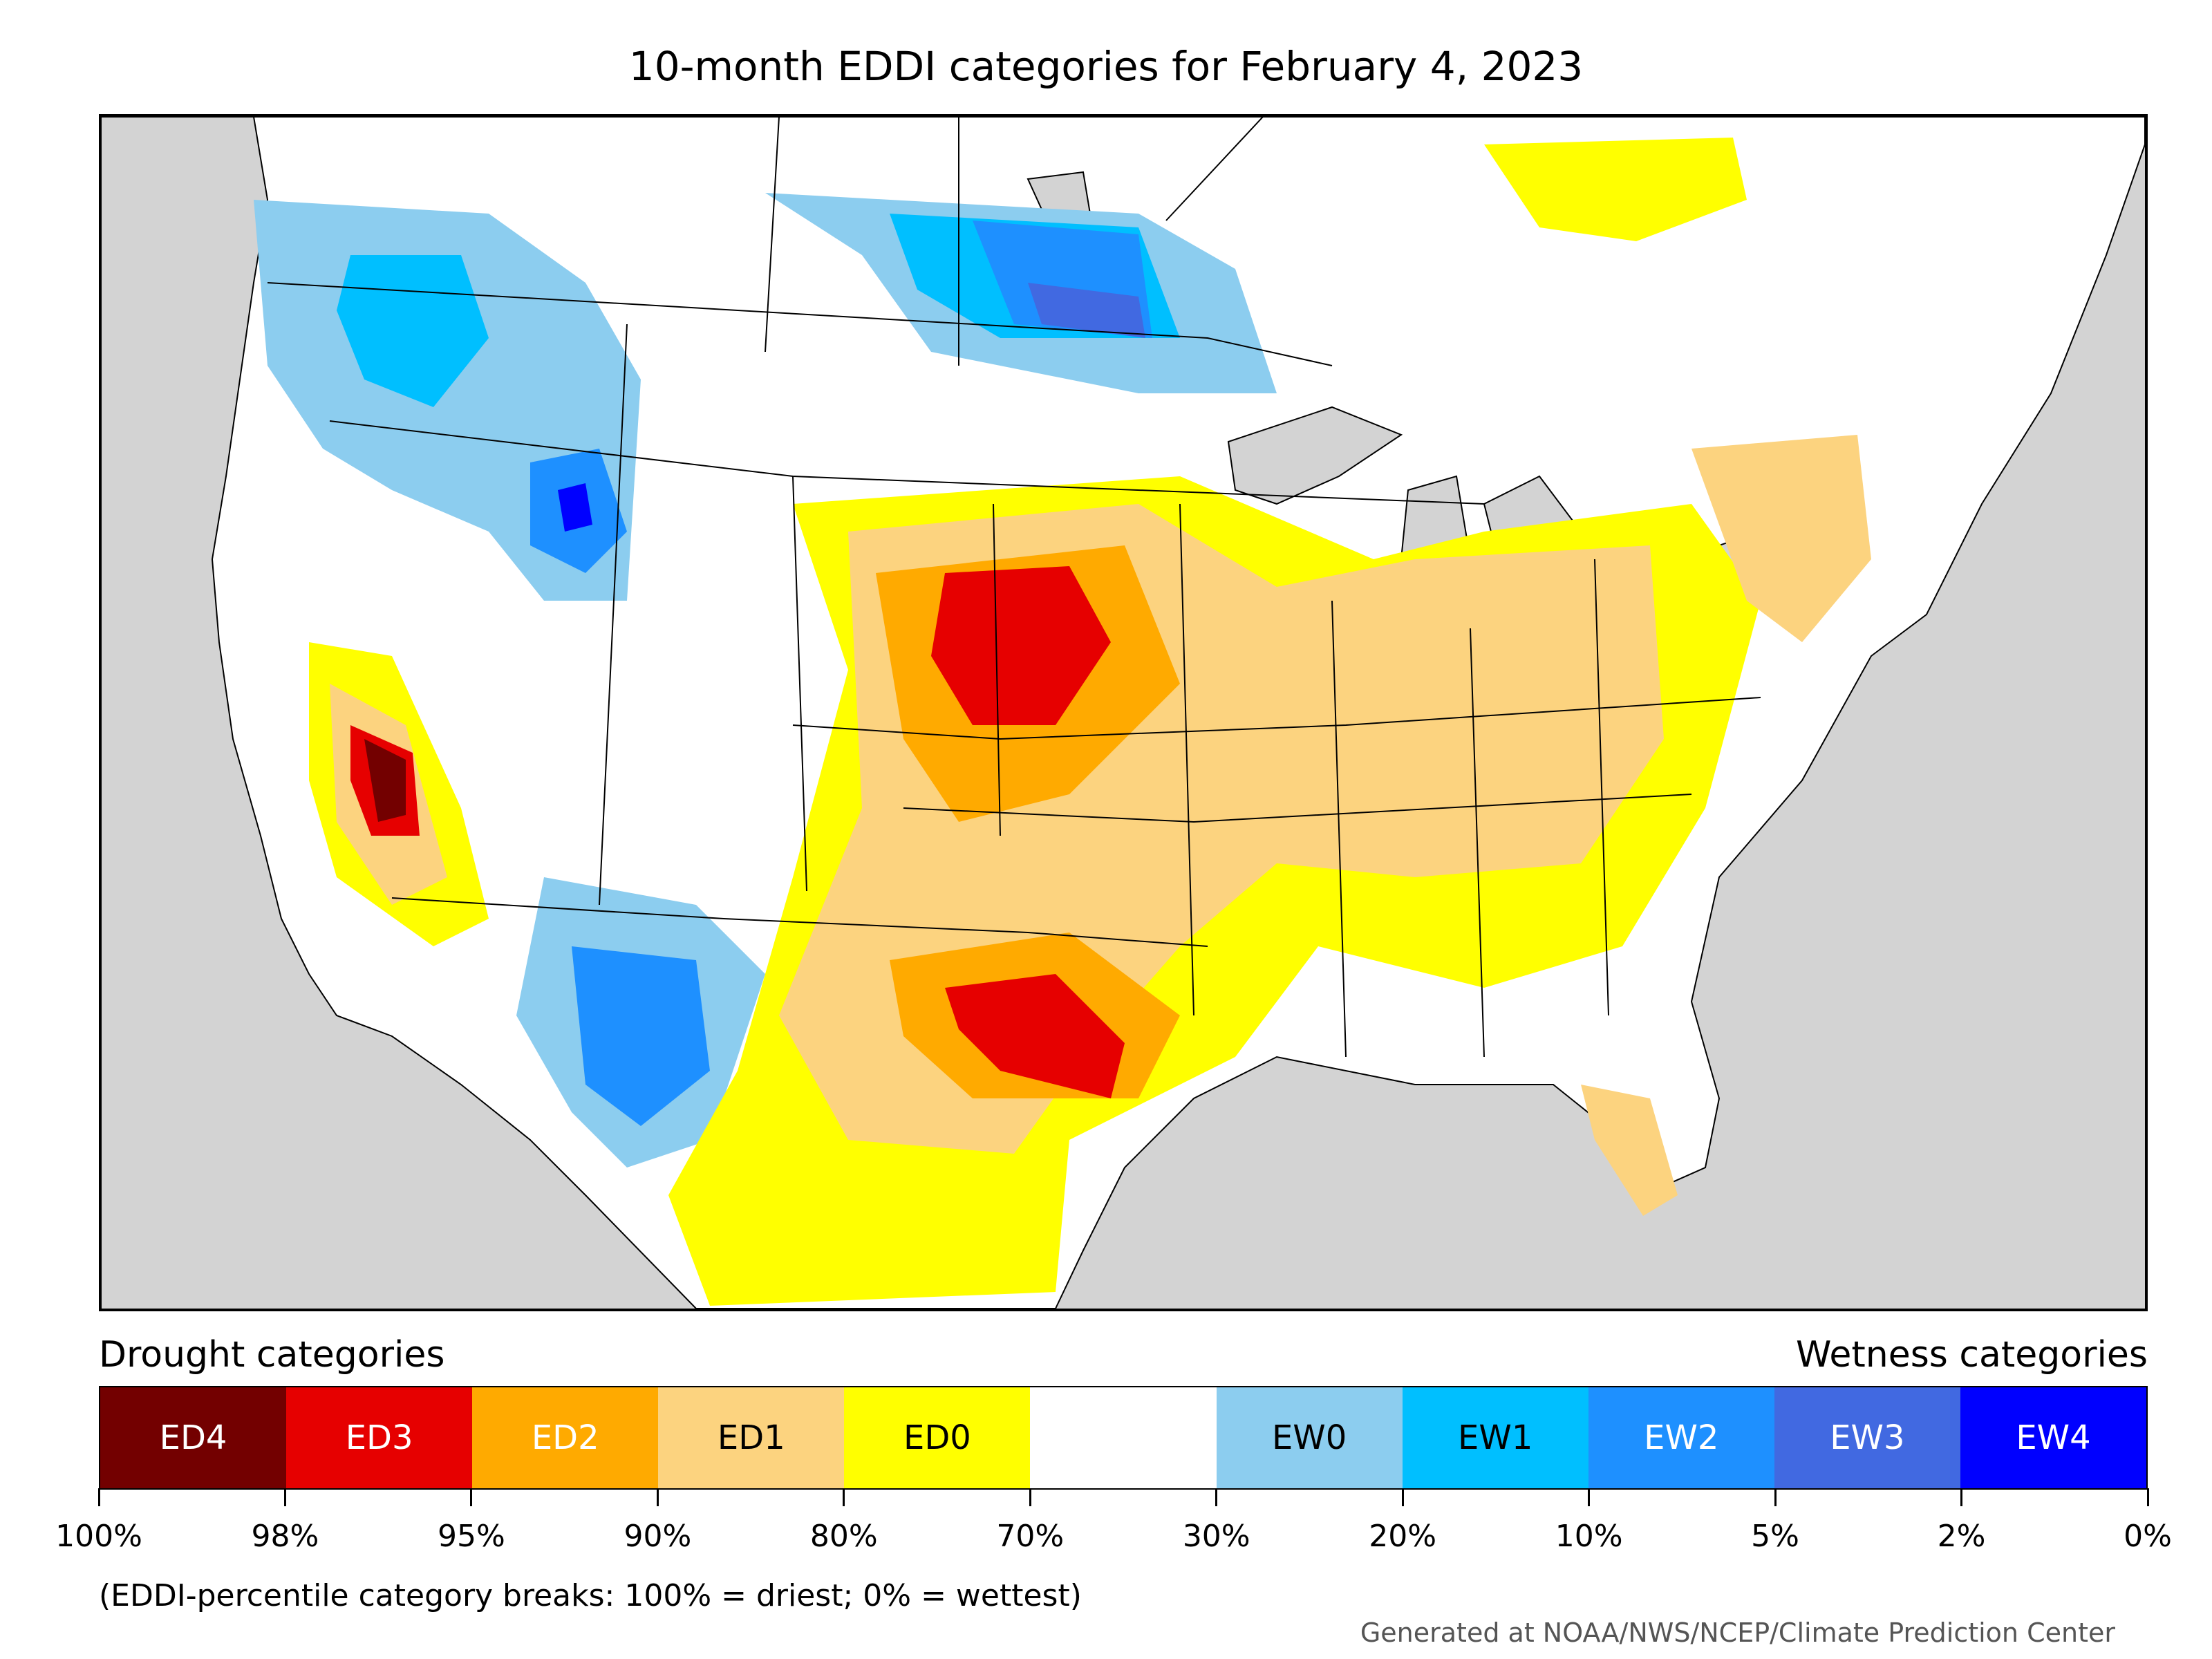 This screenshot has width=2212, height=1659. What do you see at coordinates (2053, 1437) in the screenshot?
I see `legend-cell-ew4: EW4` at bounding box center [2053, 1437].